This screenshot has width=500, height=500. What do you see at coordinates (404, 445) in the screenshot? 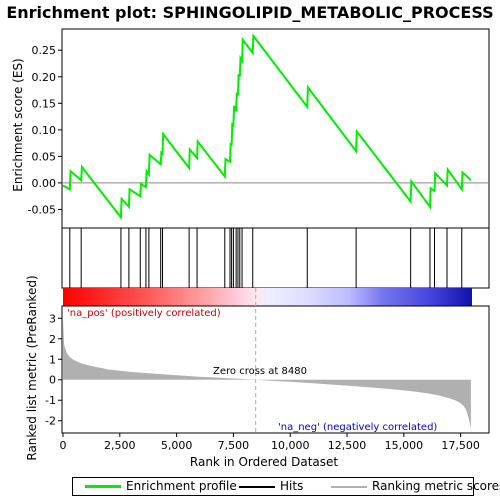
I see `x-tick-label: 15,000` at bounding box center [404, 445].